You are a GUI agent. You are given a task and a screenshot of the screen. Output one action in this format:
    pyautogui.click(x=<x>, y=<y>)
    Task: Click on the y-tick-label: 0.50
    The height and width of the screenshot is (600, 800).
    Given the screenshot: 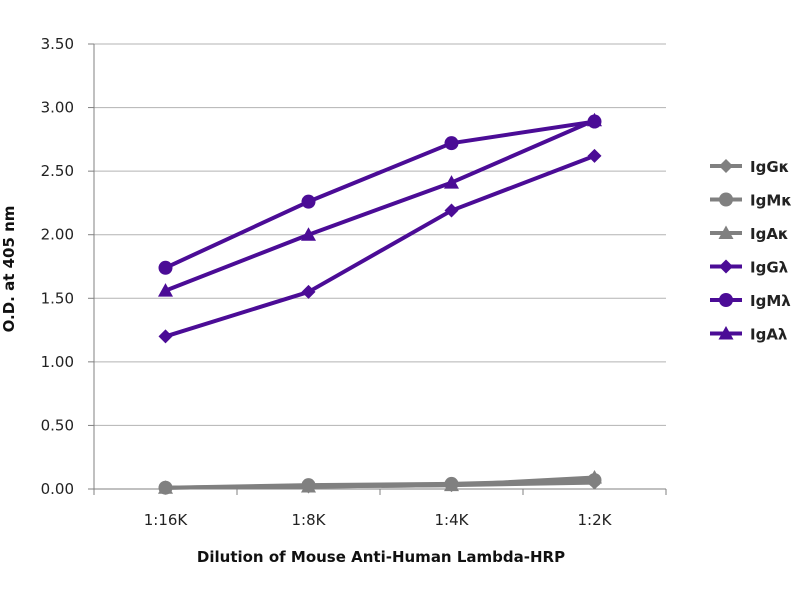 What is the action you would take?
    pyautogui.click(x=57, y=425)
    